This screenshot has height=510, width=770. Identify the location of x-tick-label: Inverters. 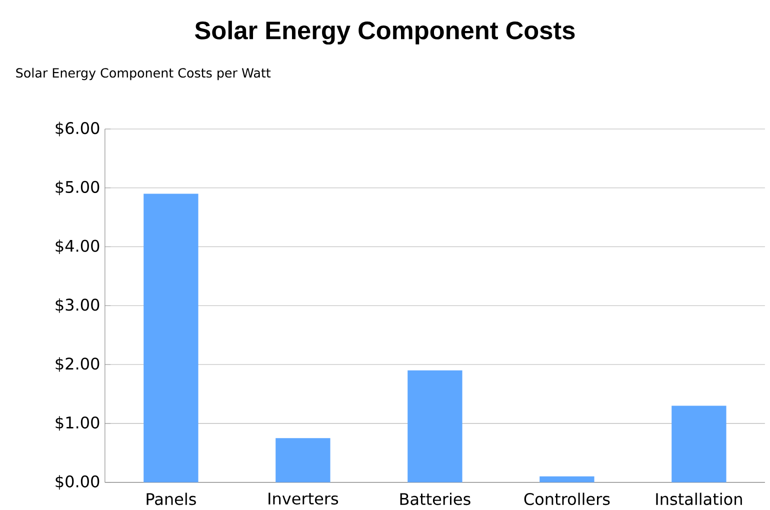
(303, 498).